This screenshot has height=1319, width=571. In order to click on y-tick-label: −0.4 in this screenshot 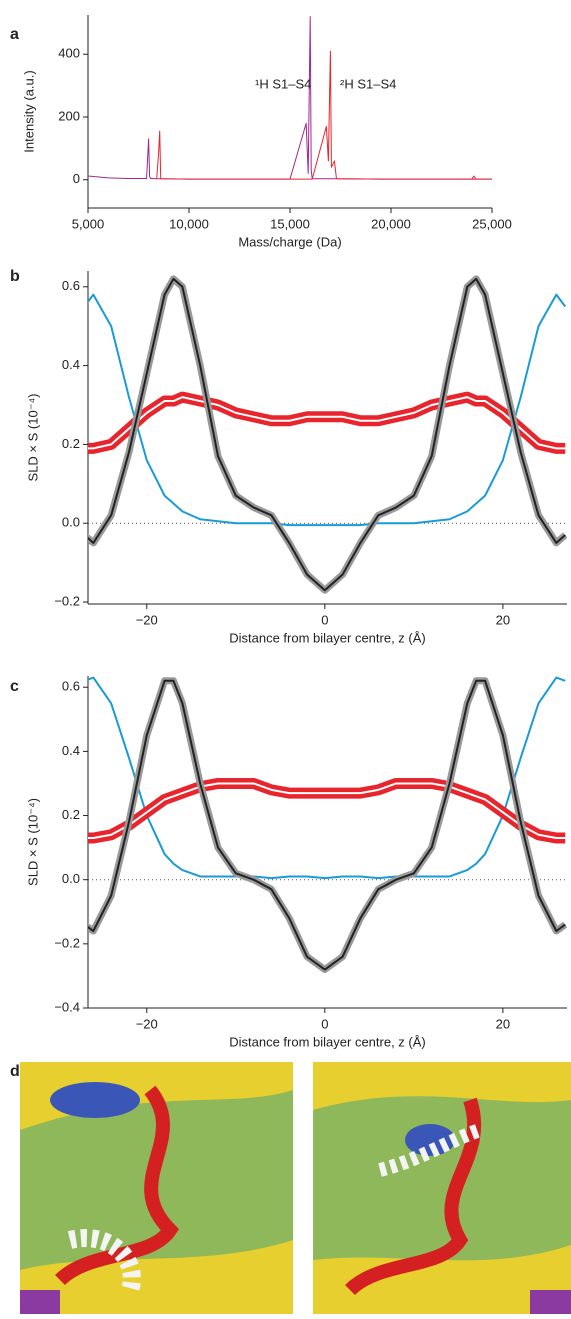, I will do `click(67, 1006)`.